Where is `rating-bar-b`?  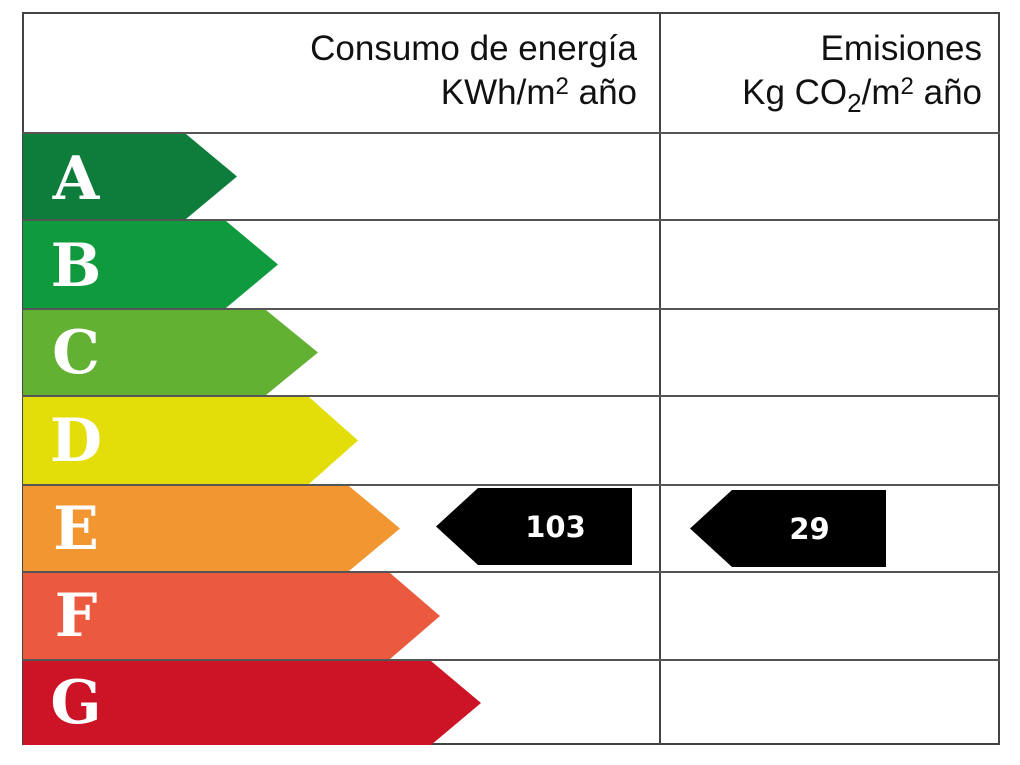 rating-bar-b is located at coordinates (151, 264).